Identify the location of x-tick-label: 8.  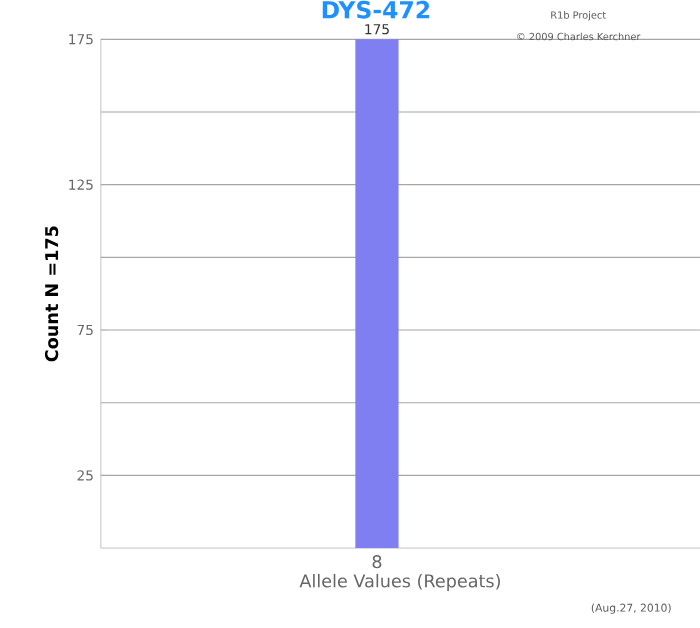
(377, 561).